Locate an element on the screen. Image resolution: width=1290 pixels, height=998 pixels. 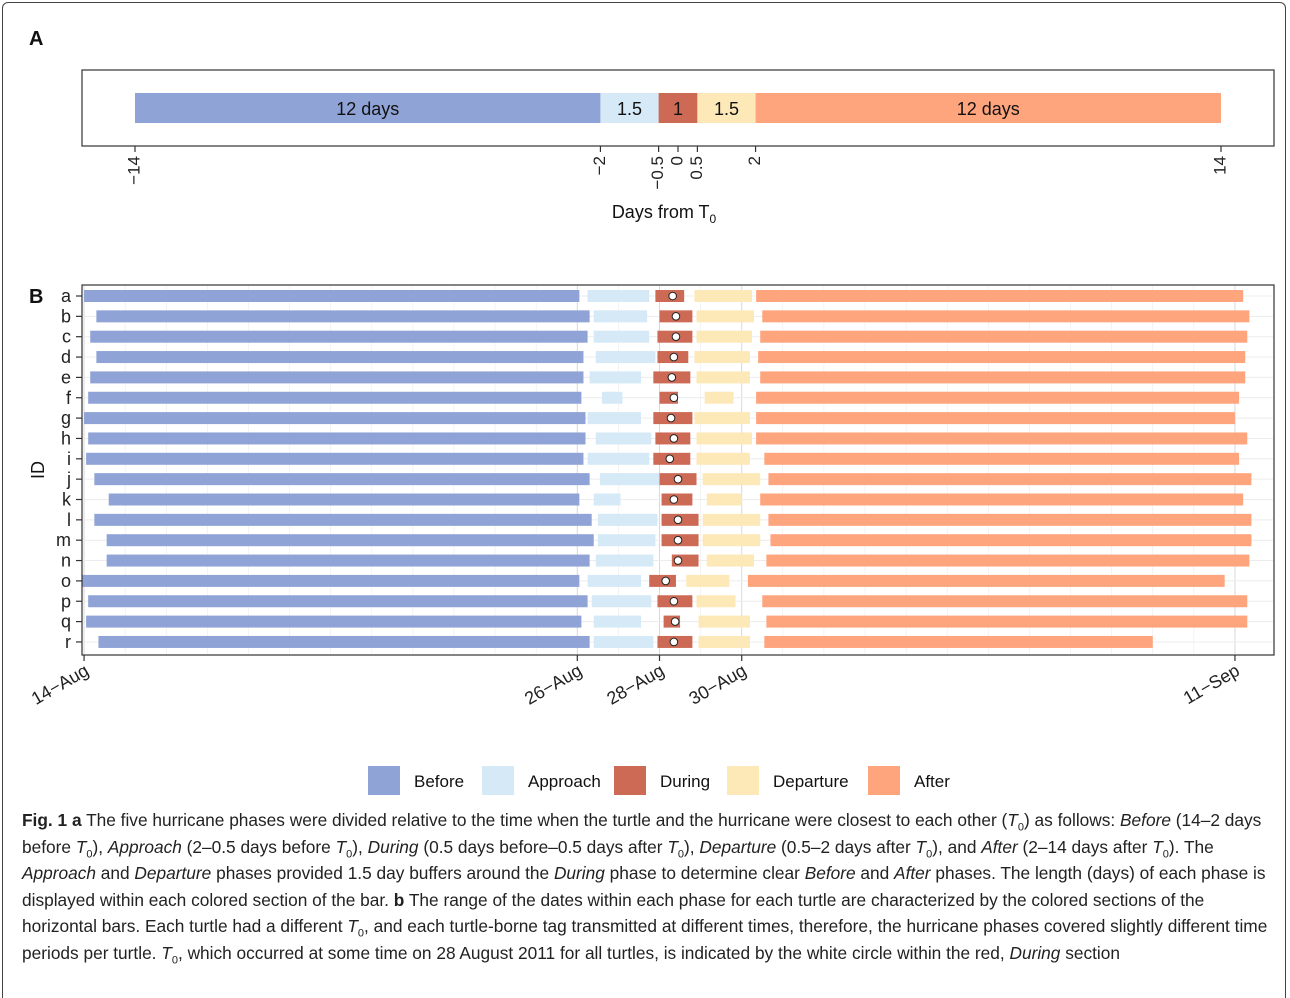
chart-b-ytick-label: b is located at coordinates (66, 316).